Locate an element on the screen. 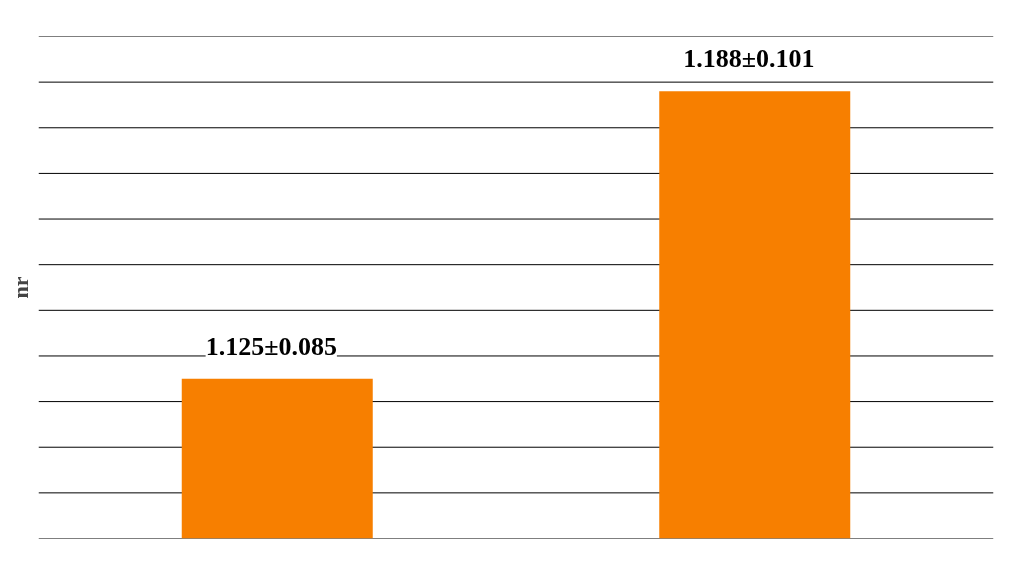 This screenshot has height=562, width=1013. data-label: 1.125±0.085 is located at coordinates (271, 346).